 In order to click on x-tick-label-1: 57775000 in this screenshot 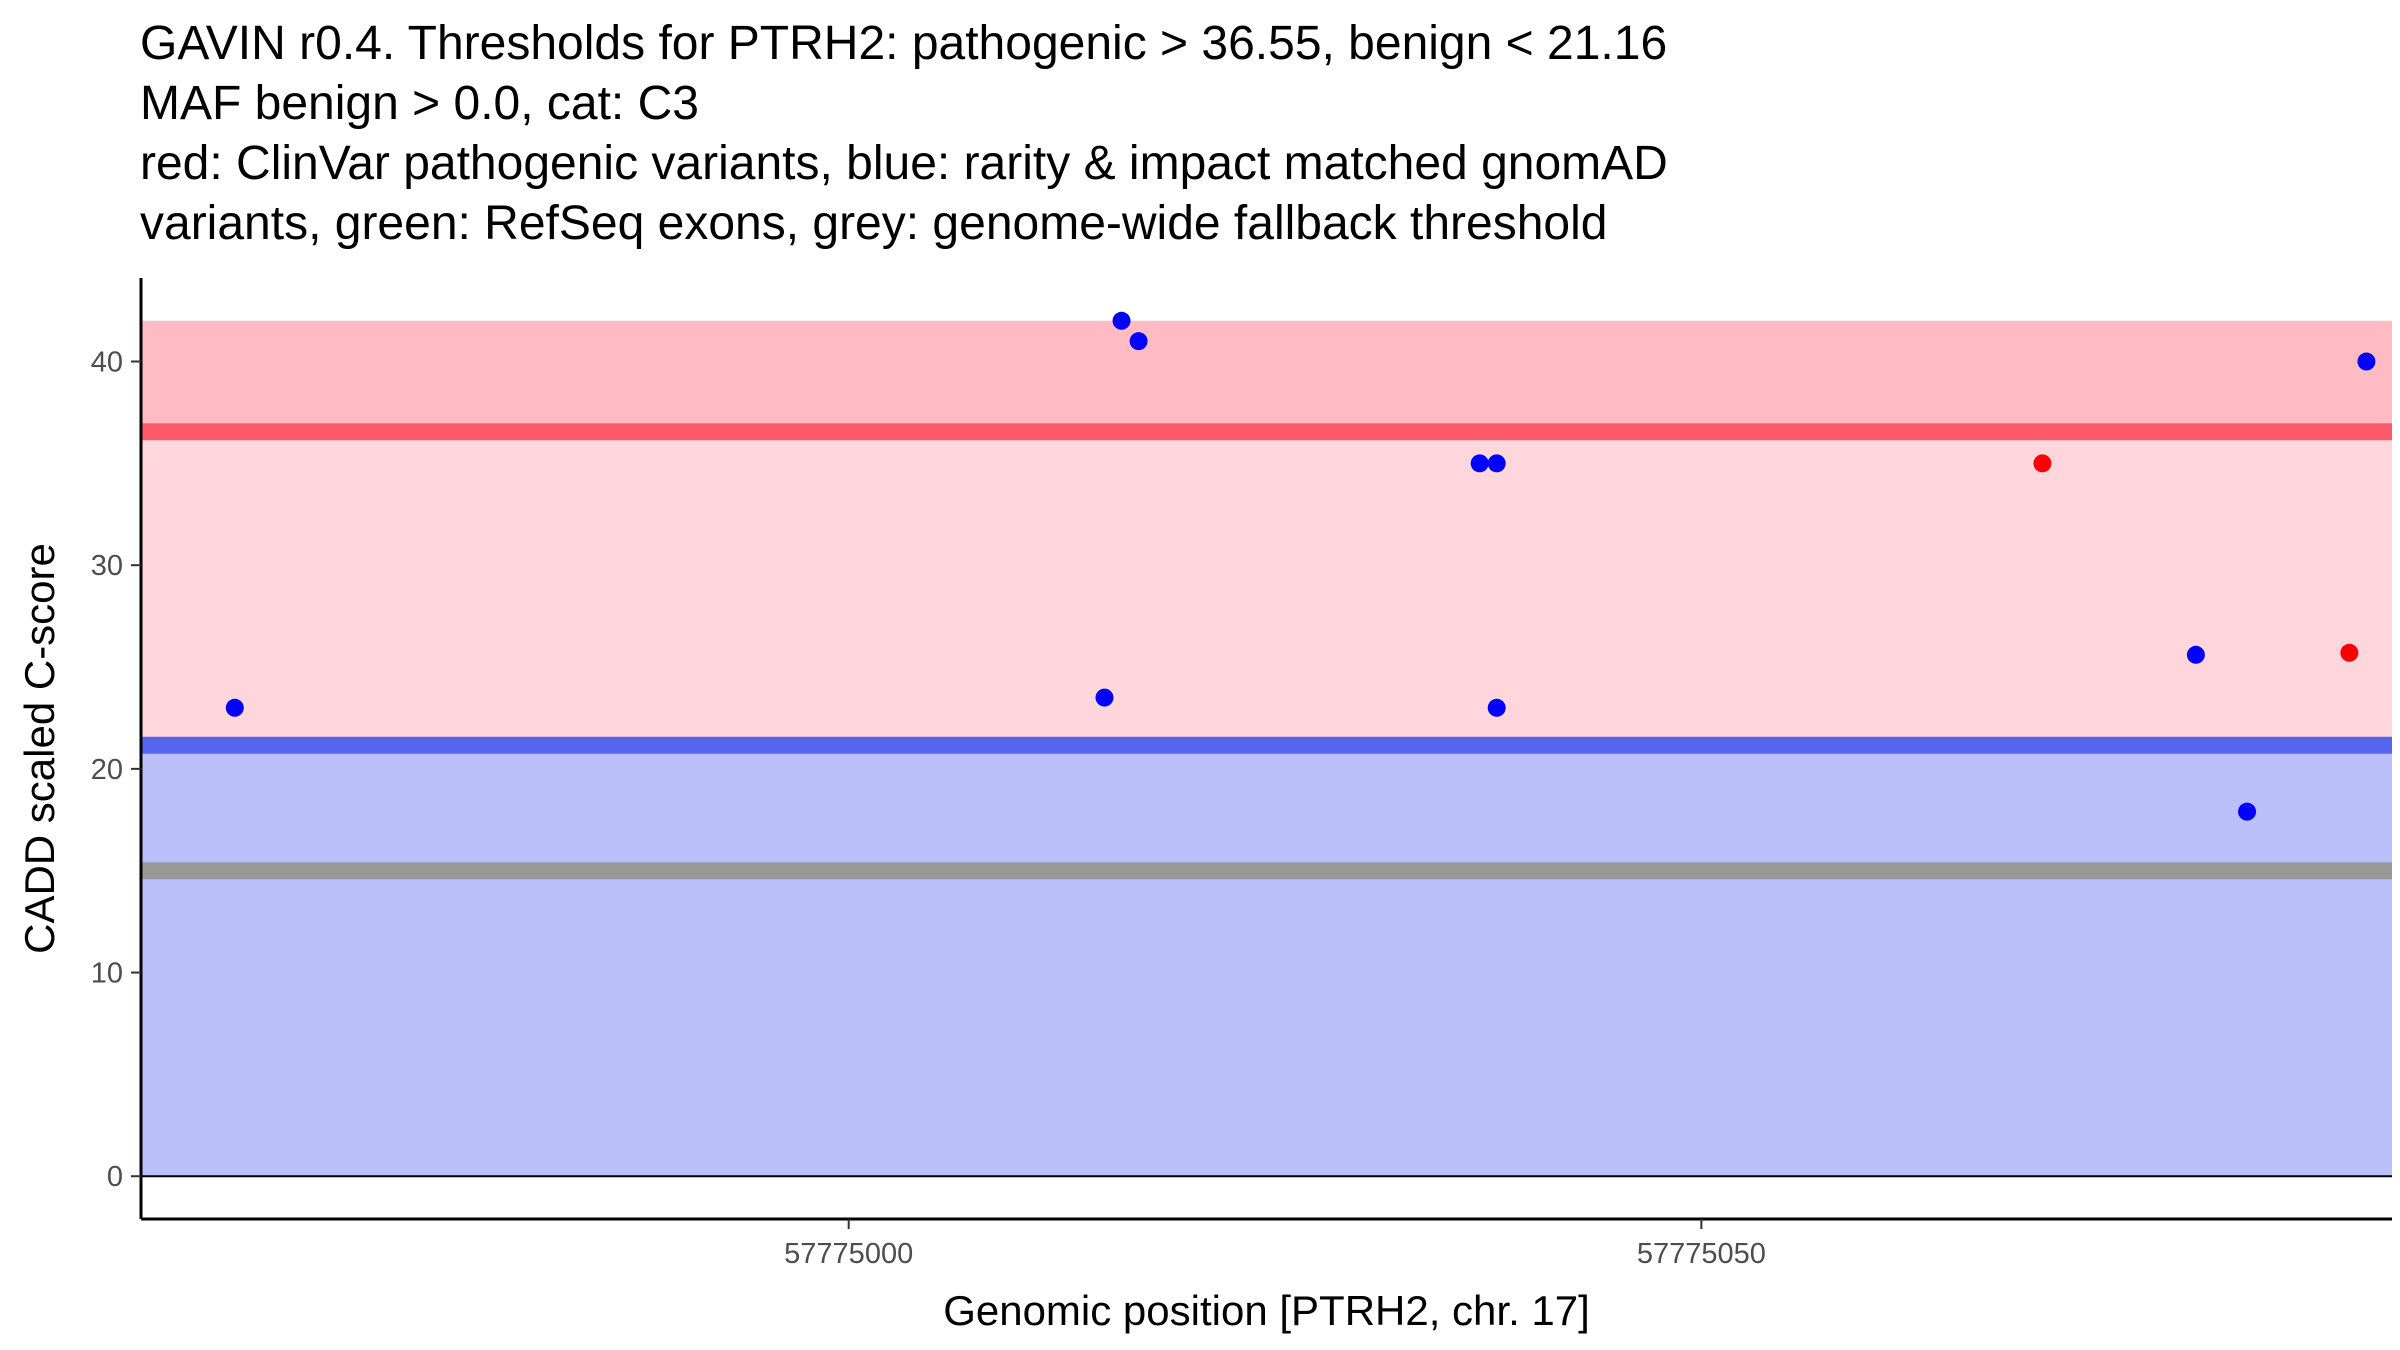, I will do `click(848, 1254)`.